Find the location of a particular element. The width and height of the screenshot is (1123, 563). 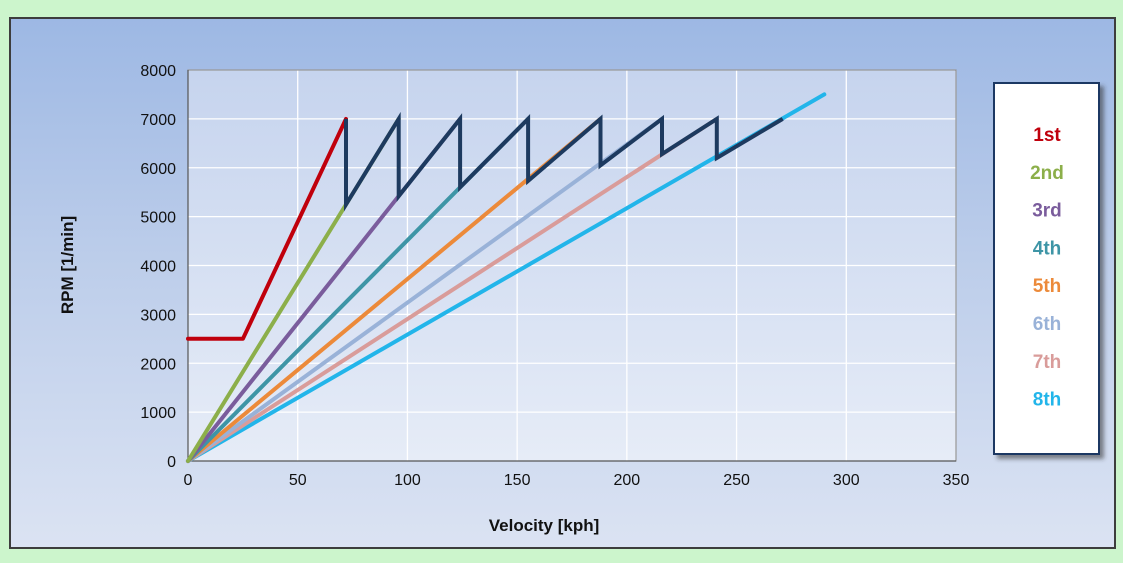

x-tick-label: 350 is located at coordinates (956, 480).